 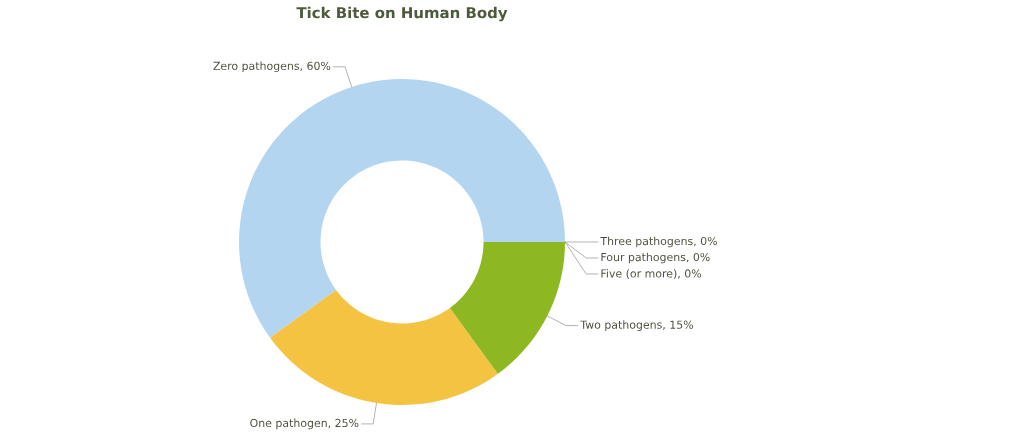 I want to click on slice-label: Zero pathogens, so click(x=256, y=67).